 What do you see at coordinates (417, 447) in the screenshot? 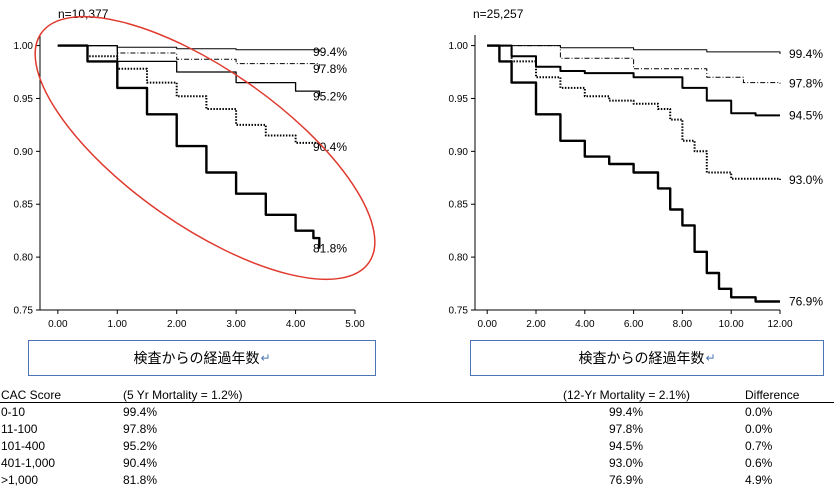
I see `table-row: 101-400 95.2% 94.5% 0.7%` at bounding box center [417, 447].